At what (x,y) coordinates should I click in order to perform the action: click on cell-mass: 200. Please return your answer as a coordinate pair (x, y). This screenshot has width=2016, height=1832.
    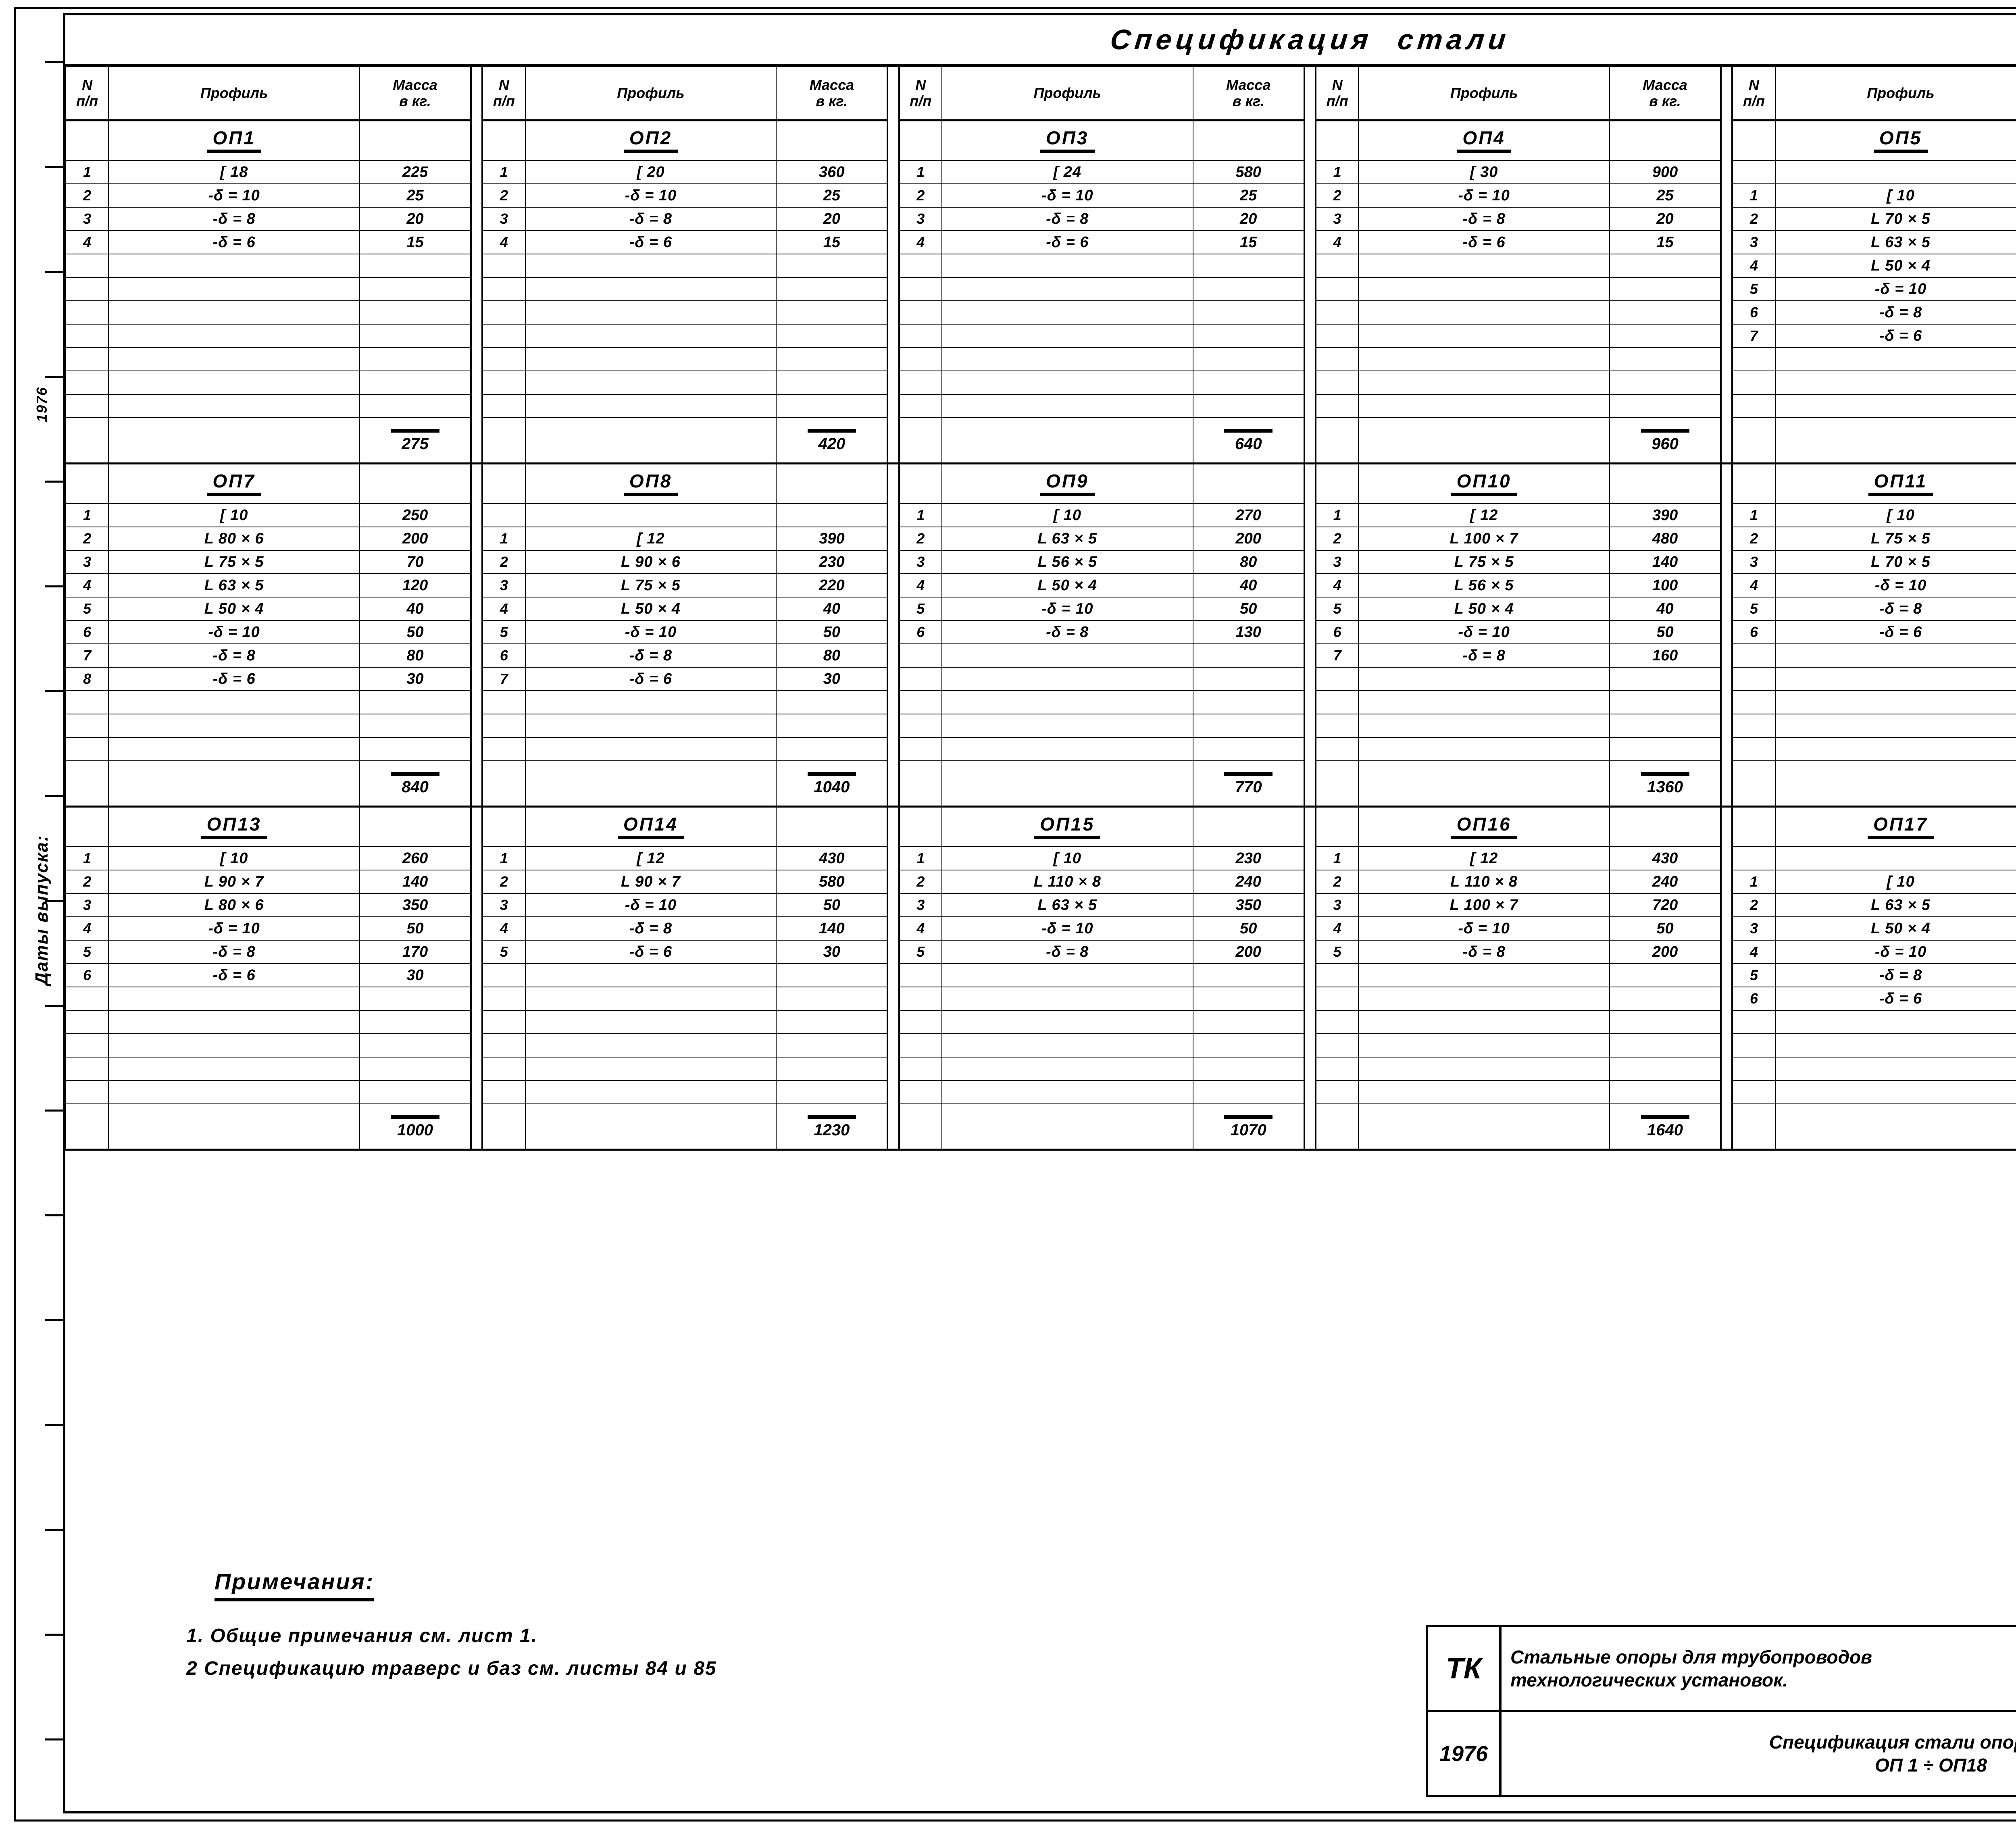
    Looking at the image, I should click on (1248, 539).